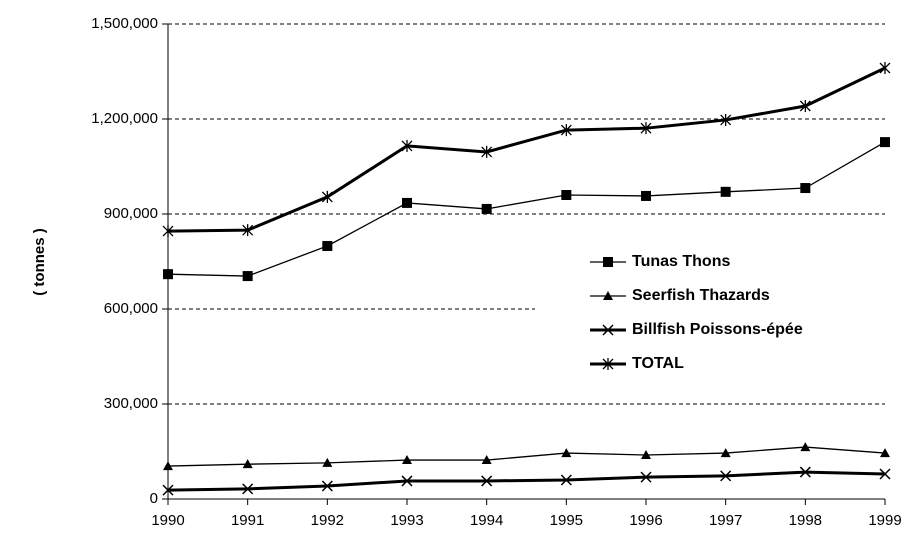 The height and width of the screenshot is (536, 906). I want to click on y-tick-label: 1,500,000, so click(124, 23).